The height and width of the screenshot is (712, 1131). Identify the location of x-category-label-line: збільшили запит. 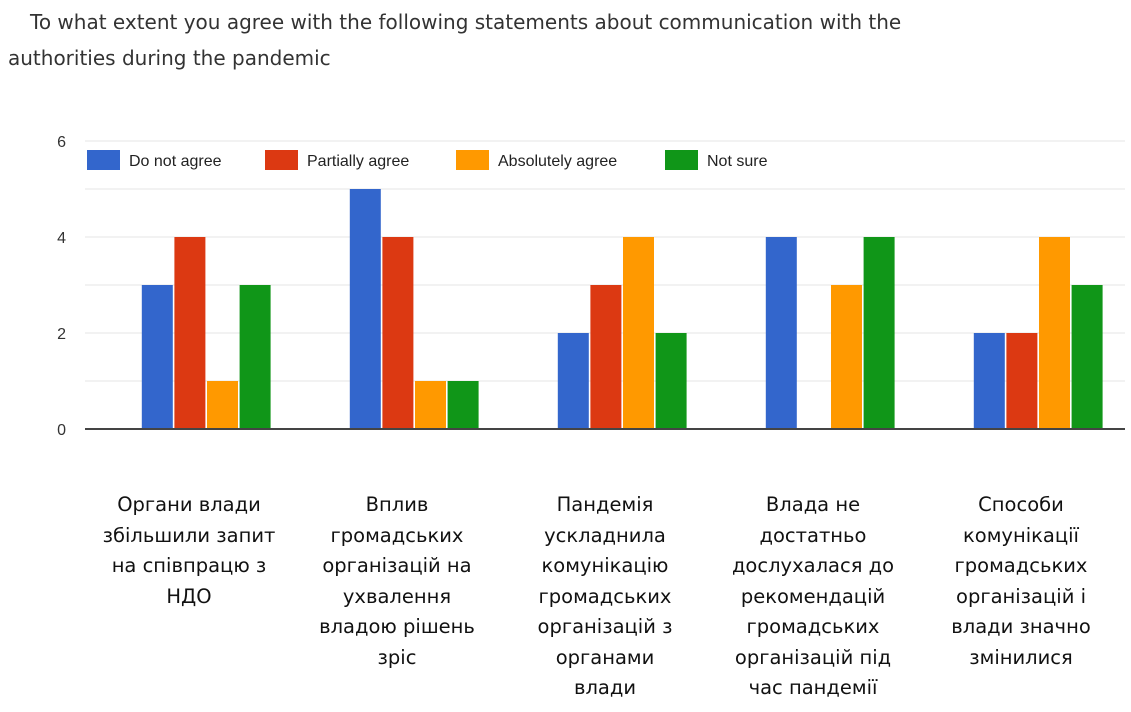
(189, 535).